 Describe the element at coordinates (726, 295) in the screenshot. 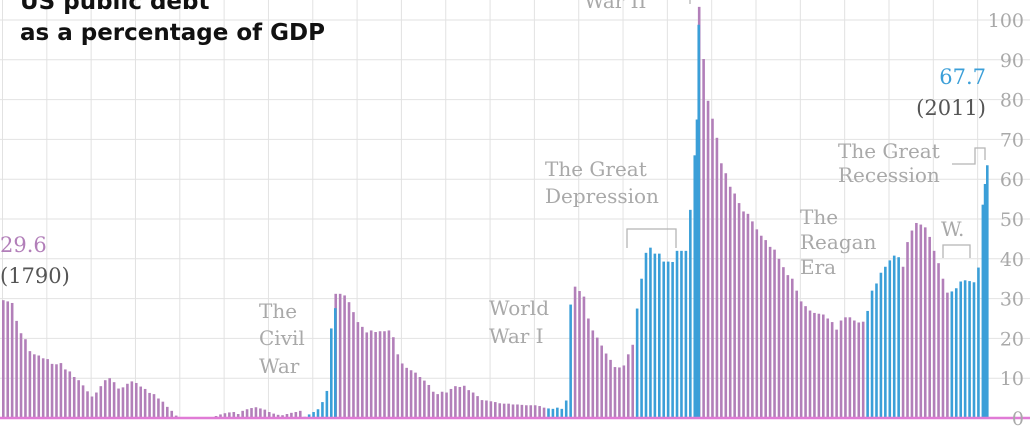

I see `bar-republican-1953` at that location.